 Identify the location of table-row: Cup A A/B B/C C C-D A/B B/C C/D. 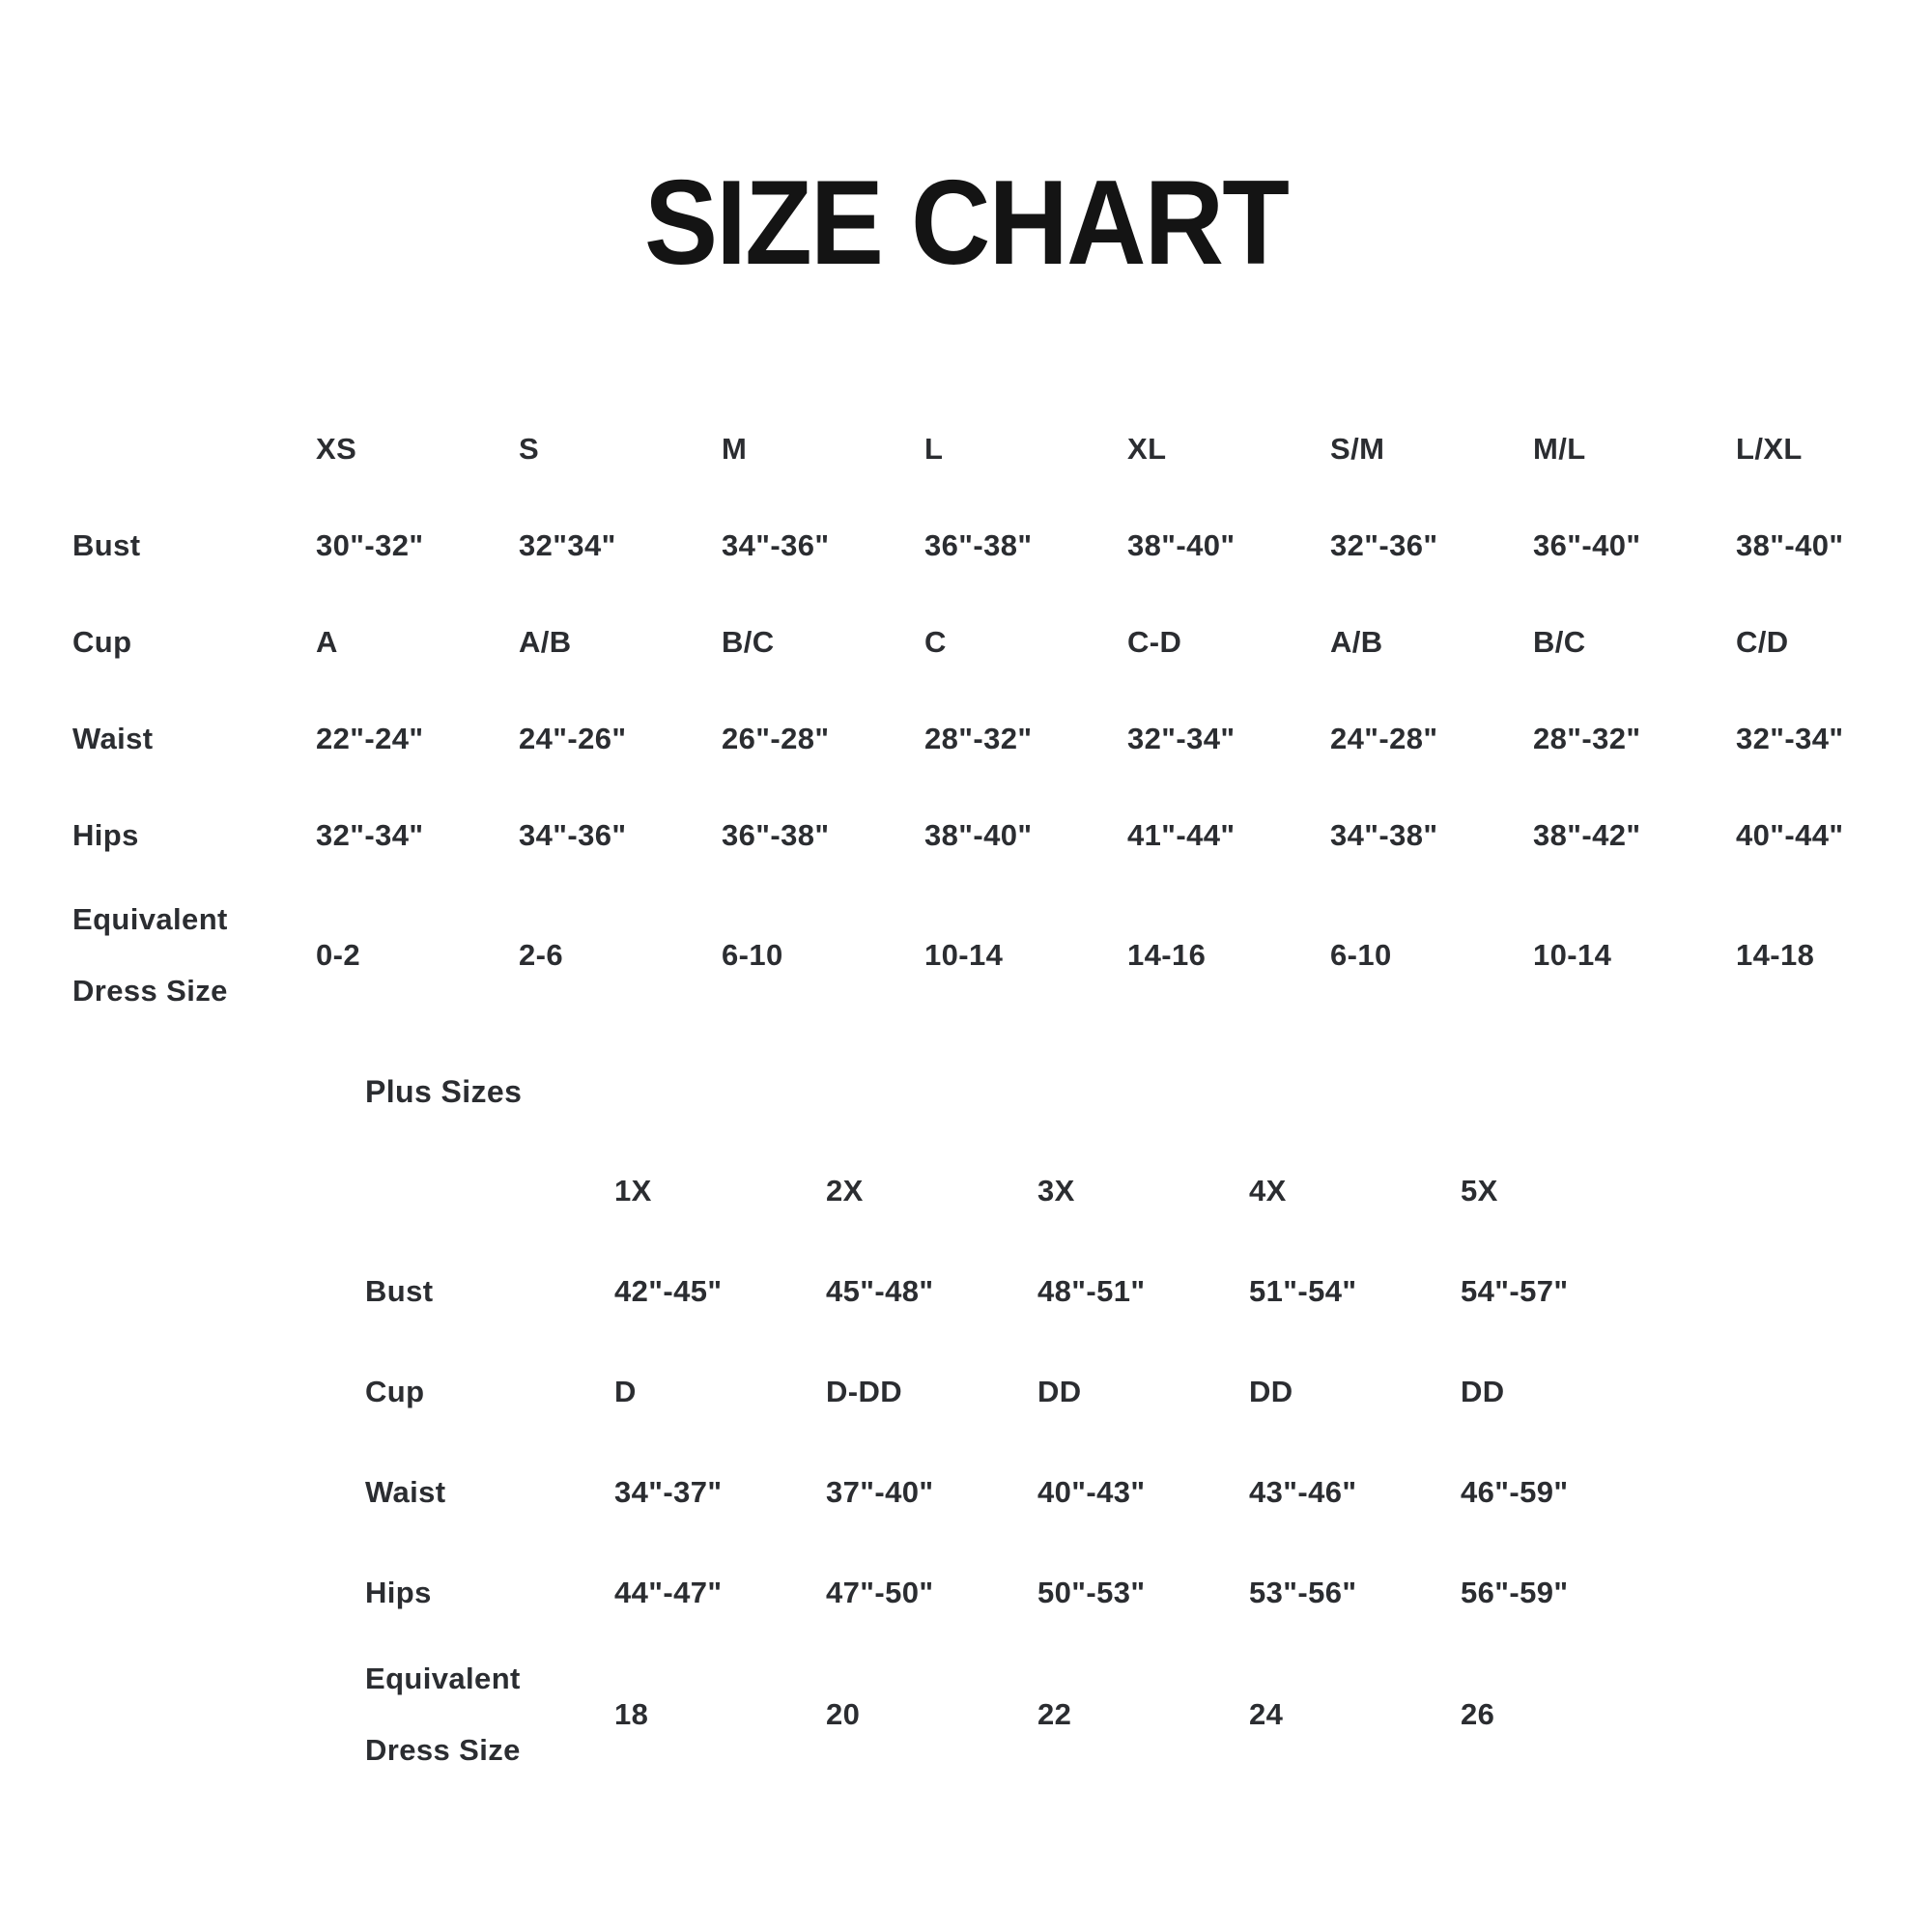
(1002, 642).